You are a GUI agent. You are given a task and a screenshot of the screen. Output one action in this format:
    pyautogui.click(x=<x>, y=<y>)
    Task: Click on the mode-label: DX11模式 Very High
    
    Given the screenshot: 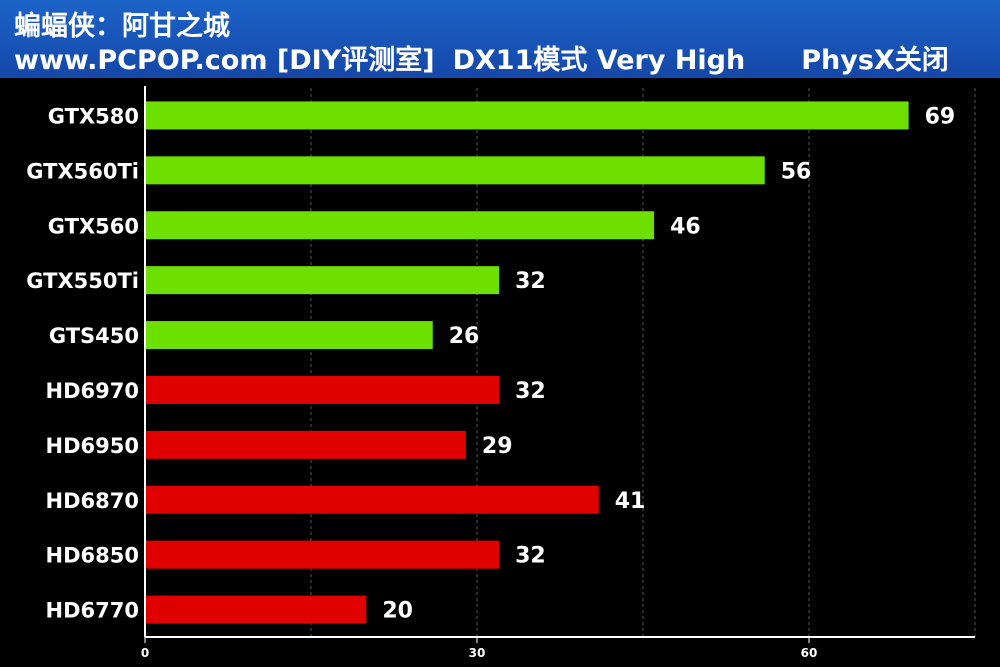 What is the action you would take?
    pyautogui.click(x=599, y=60)
    